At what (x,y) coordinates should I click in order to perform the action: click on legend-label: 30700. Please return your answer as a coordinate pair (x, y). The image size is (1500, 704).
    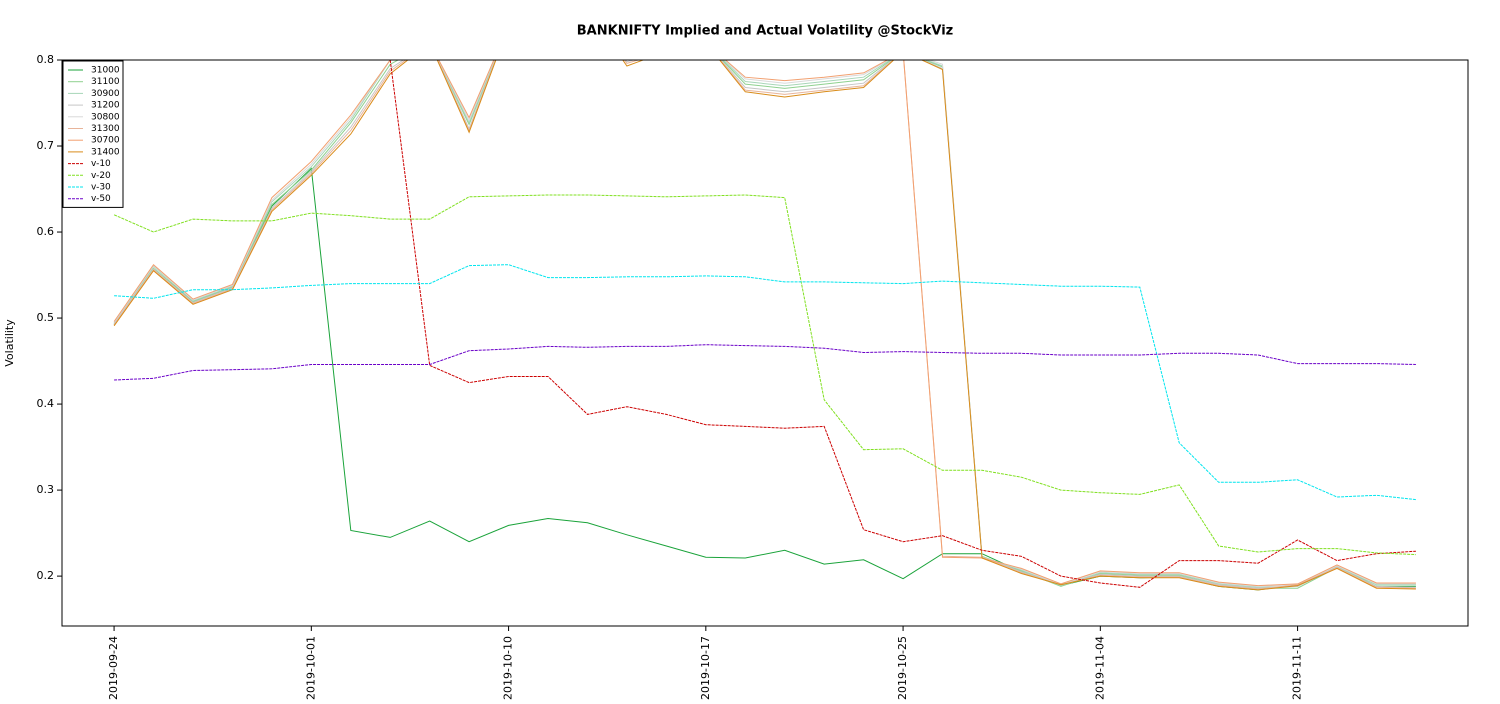
    Looking at the image, I should click on (105, 141).